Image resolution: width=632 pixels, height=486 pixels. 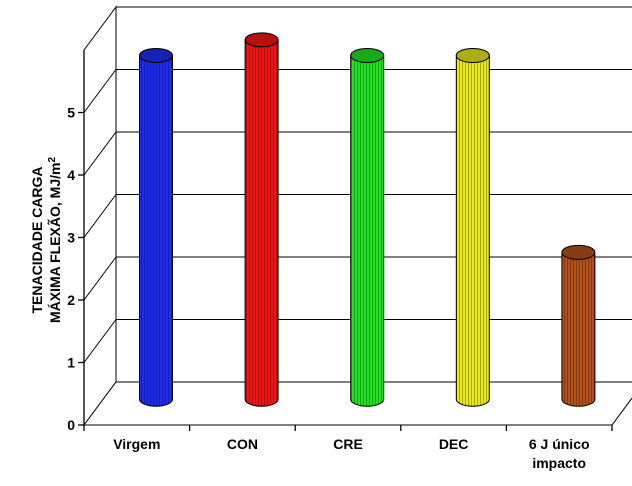 What do you see at coordinates (71, 300) in the screenshot?
I see `y-tick-label: 2` at bounding box center [71, 300].